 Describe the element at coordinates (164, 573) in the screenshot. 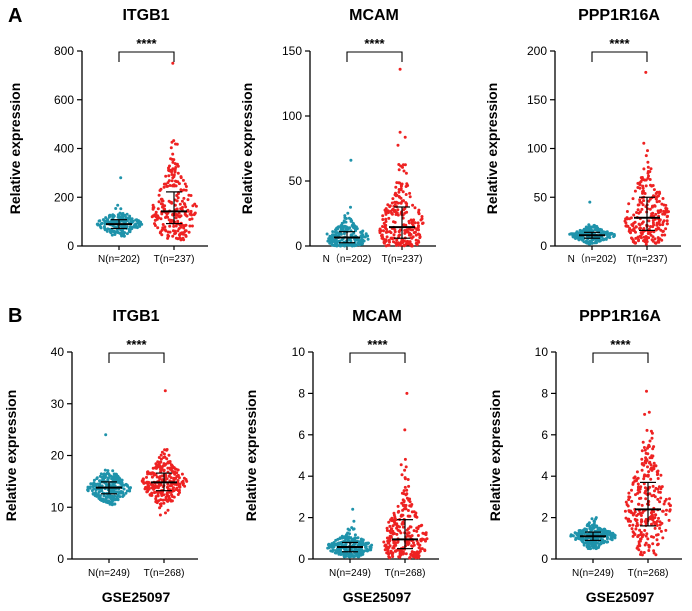

I see `x-category-label: T(n=268)` at that location.